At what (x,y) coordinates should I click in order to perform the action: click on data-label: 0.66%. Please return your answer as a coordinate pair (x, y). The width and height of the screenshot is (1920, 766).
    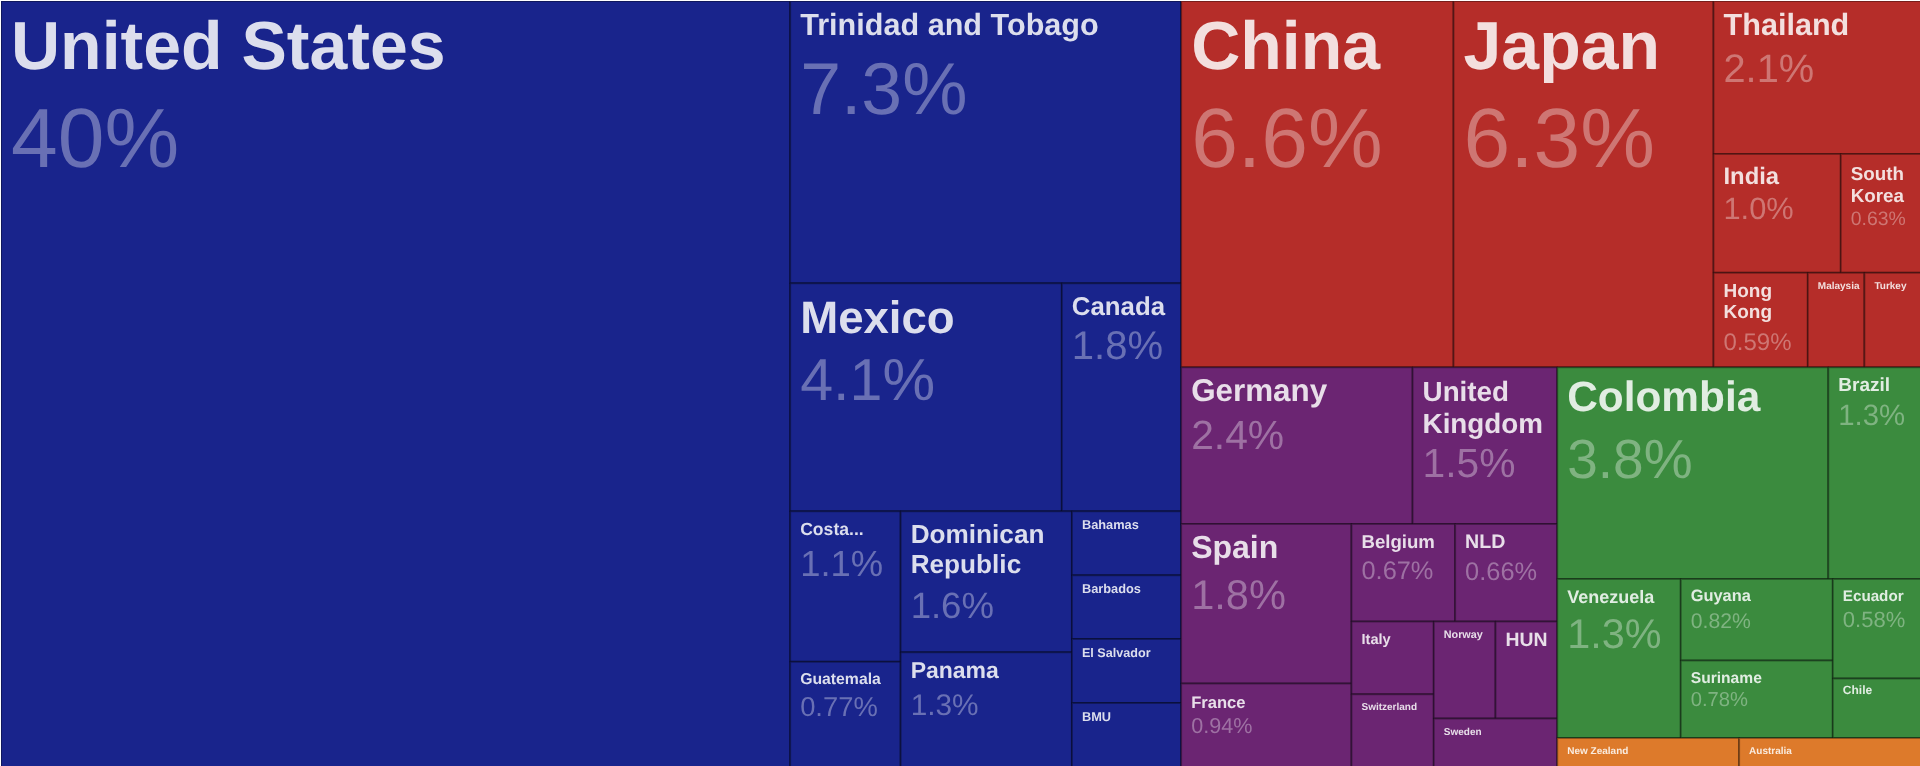
    Looking at the image, I should click on (1501, 572).